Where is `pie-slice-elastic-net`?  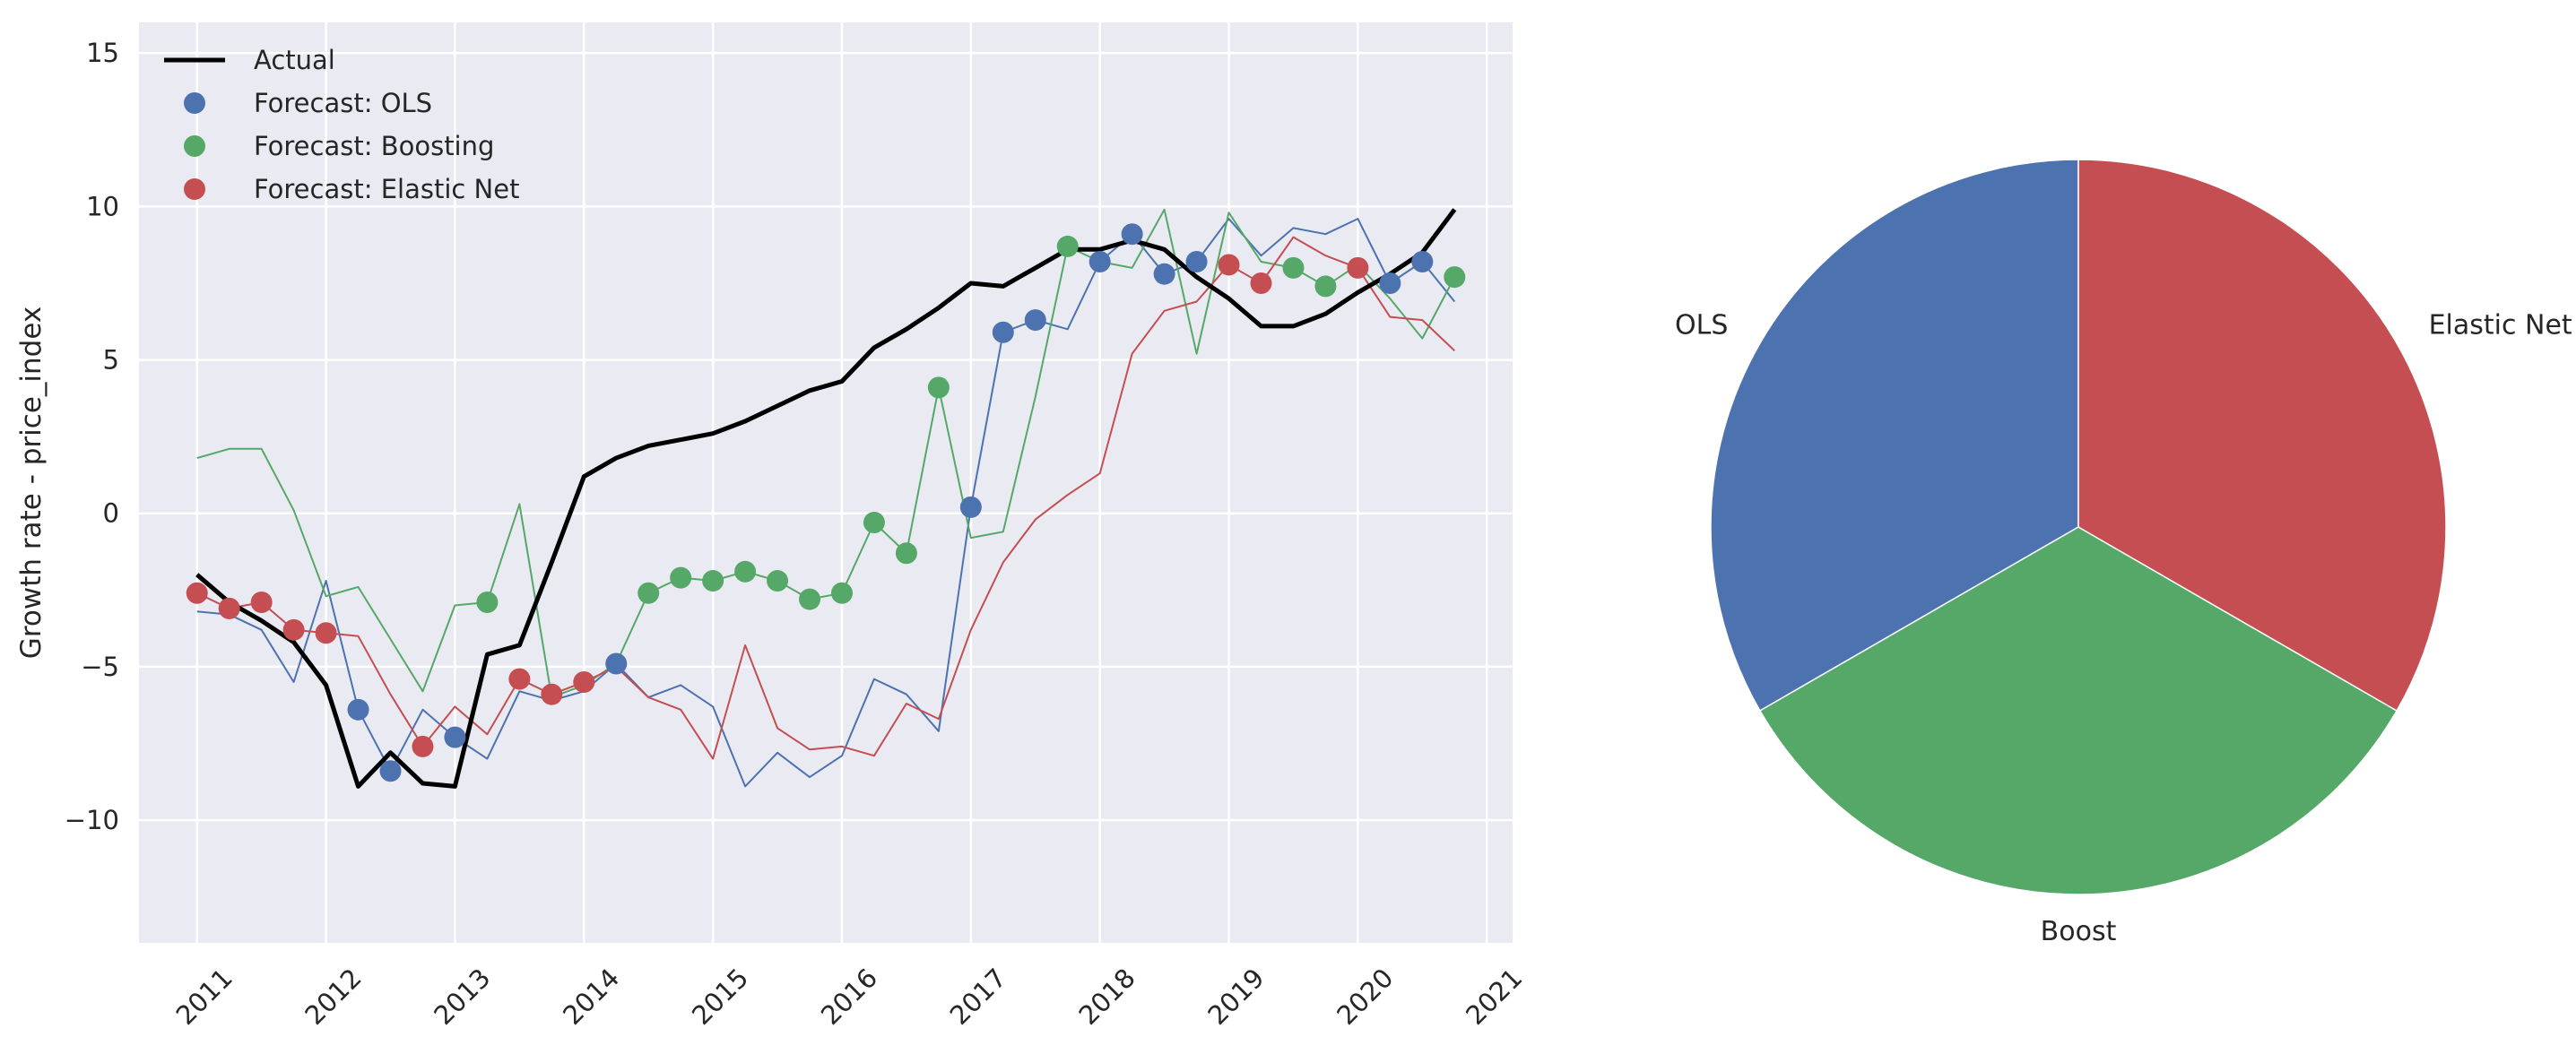 pie-slice-elastic-net is located at coordinates (2262, 436).